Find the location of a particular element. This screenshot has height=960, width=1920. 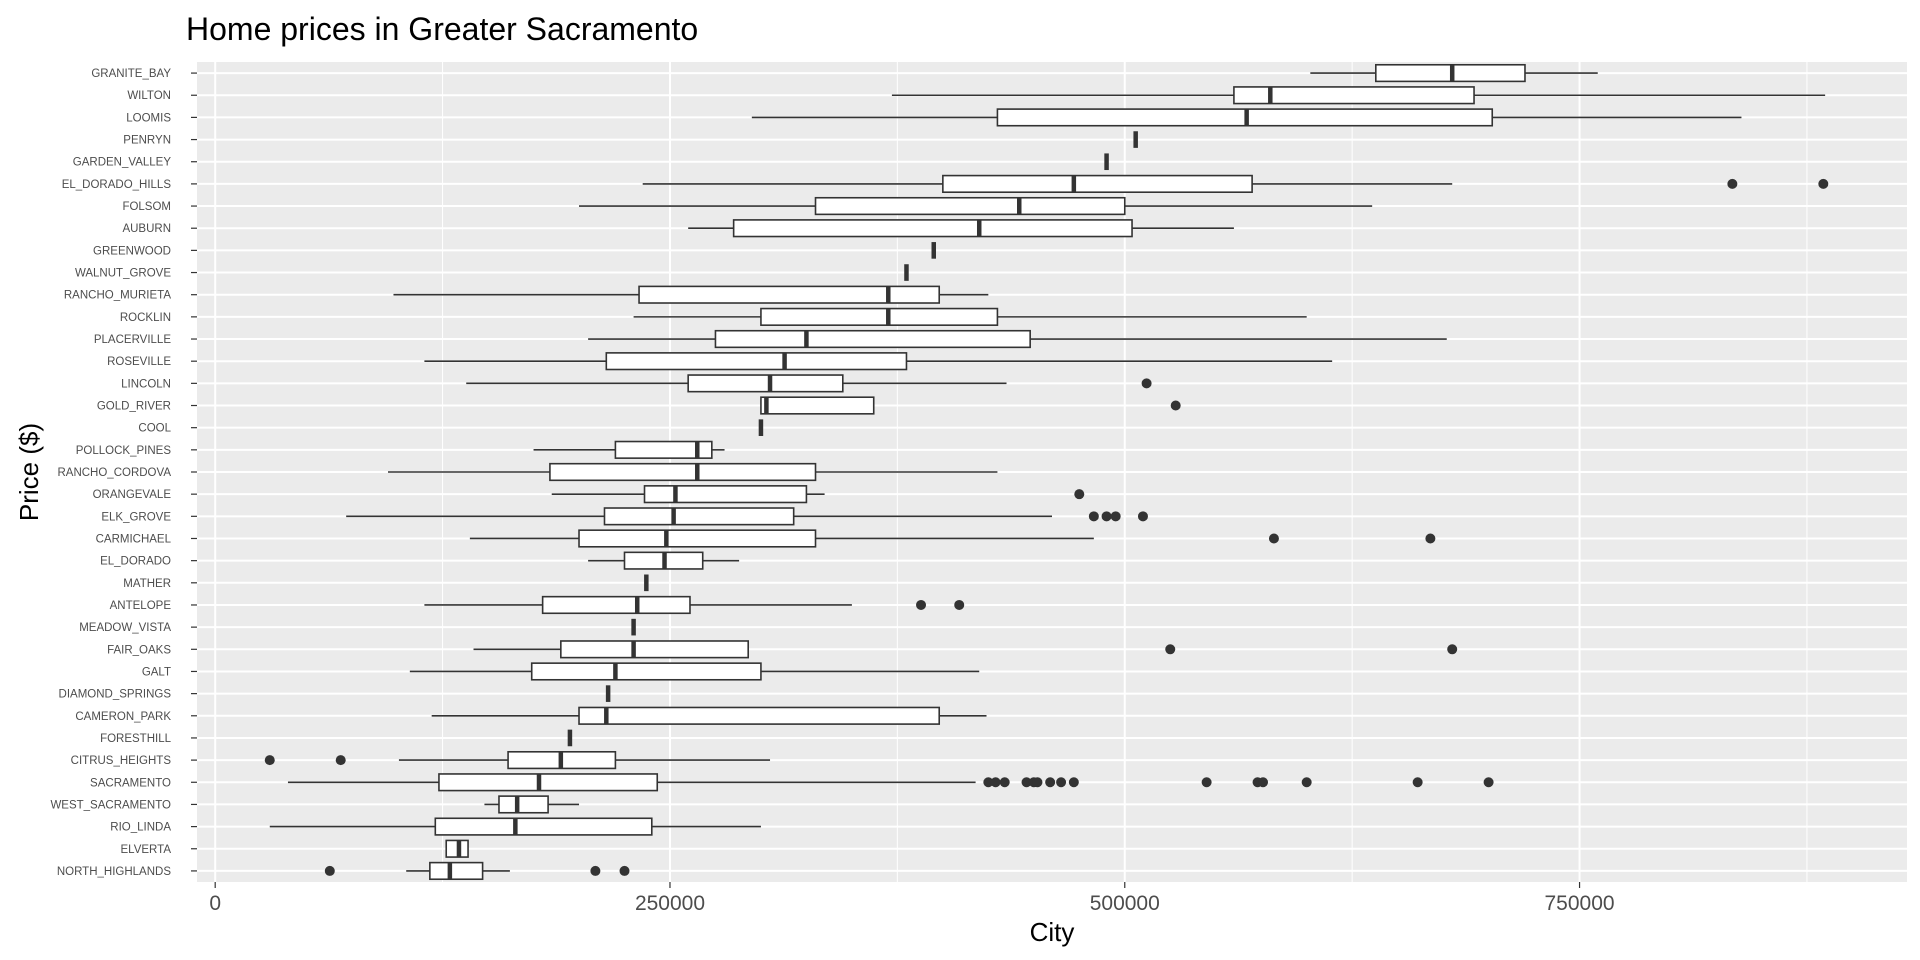

y-tick-label: WILTON is located at coordinates (149, 96).